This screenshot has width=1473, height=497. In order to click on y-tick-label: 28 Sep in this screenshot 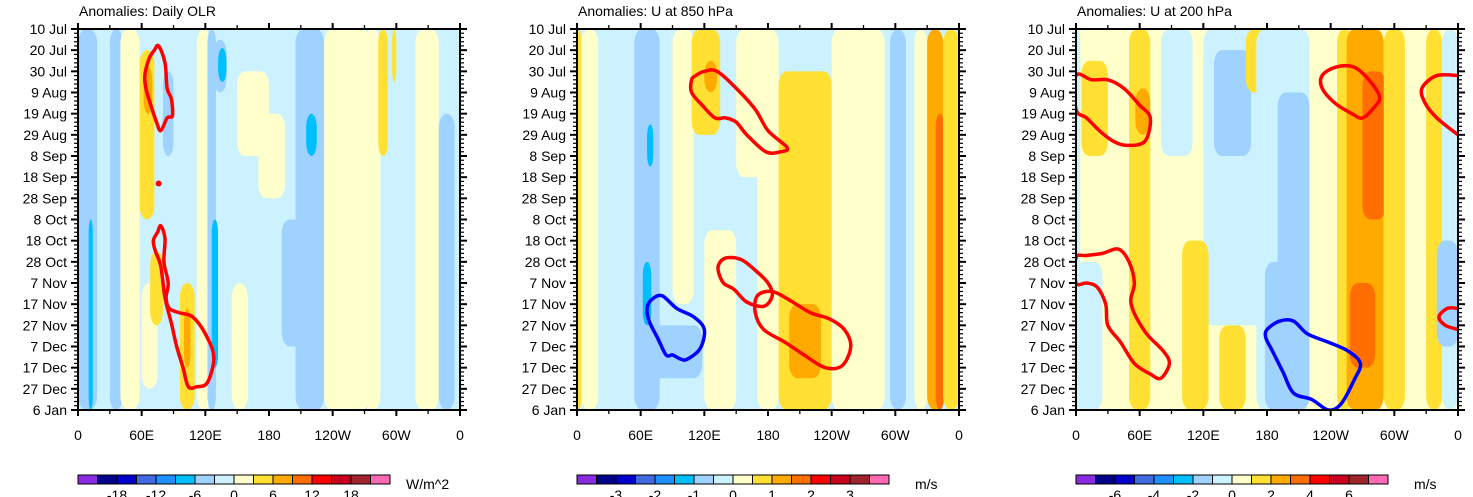, I will do `click(45, 198)`.